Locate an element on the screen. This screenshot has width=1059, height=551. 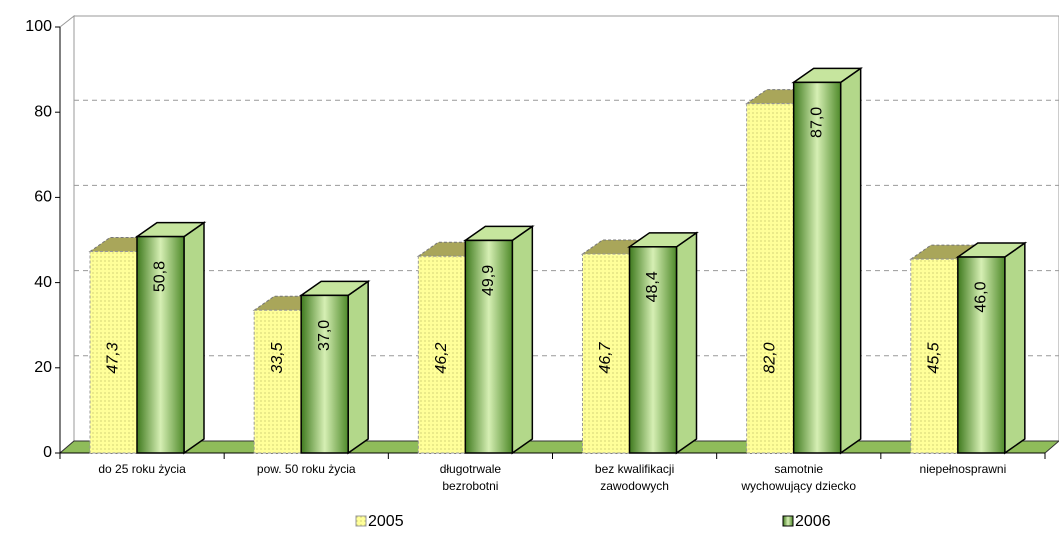
y-tick-label: 60 is located at coordinates (43, 197).